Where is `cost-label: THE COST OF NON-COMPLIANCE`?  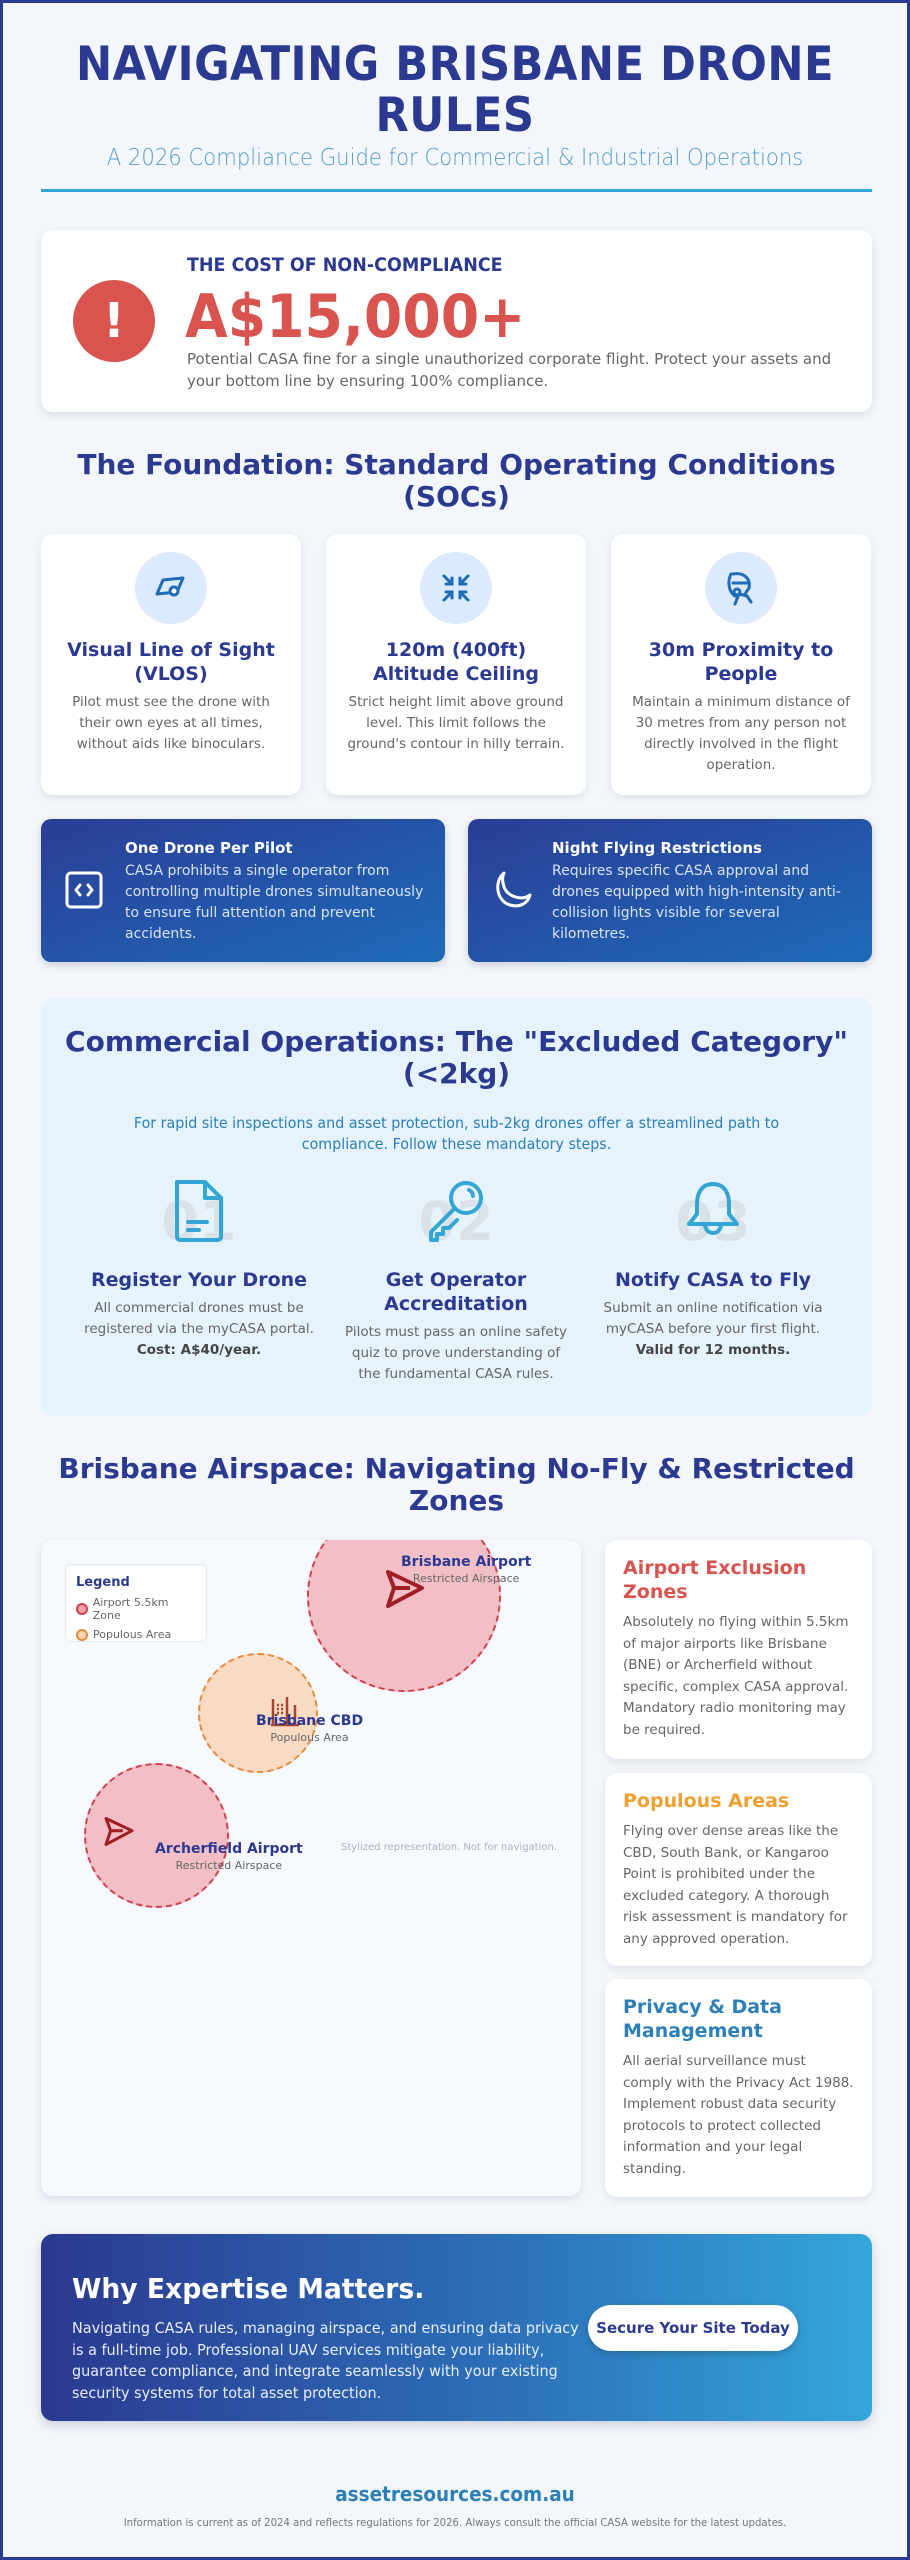
cost-label: THE COST OF NON-COMPLIANCE is located at coordinates (345, 265).